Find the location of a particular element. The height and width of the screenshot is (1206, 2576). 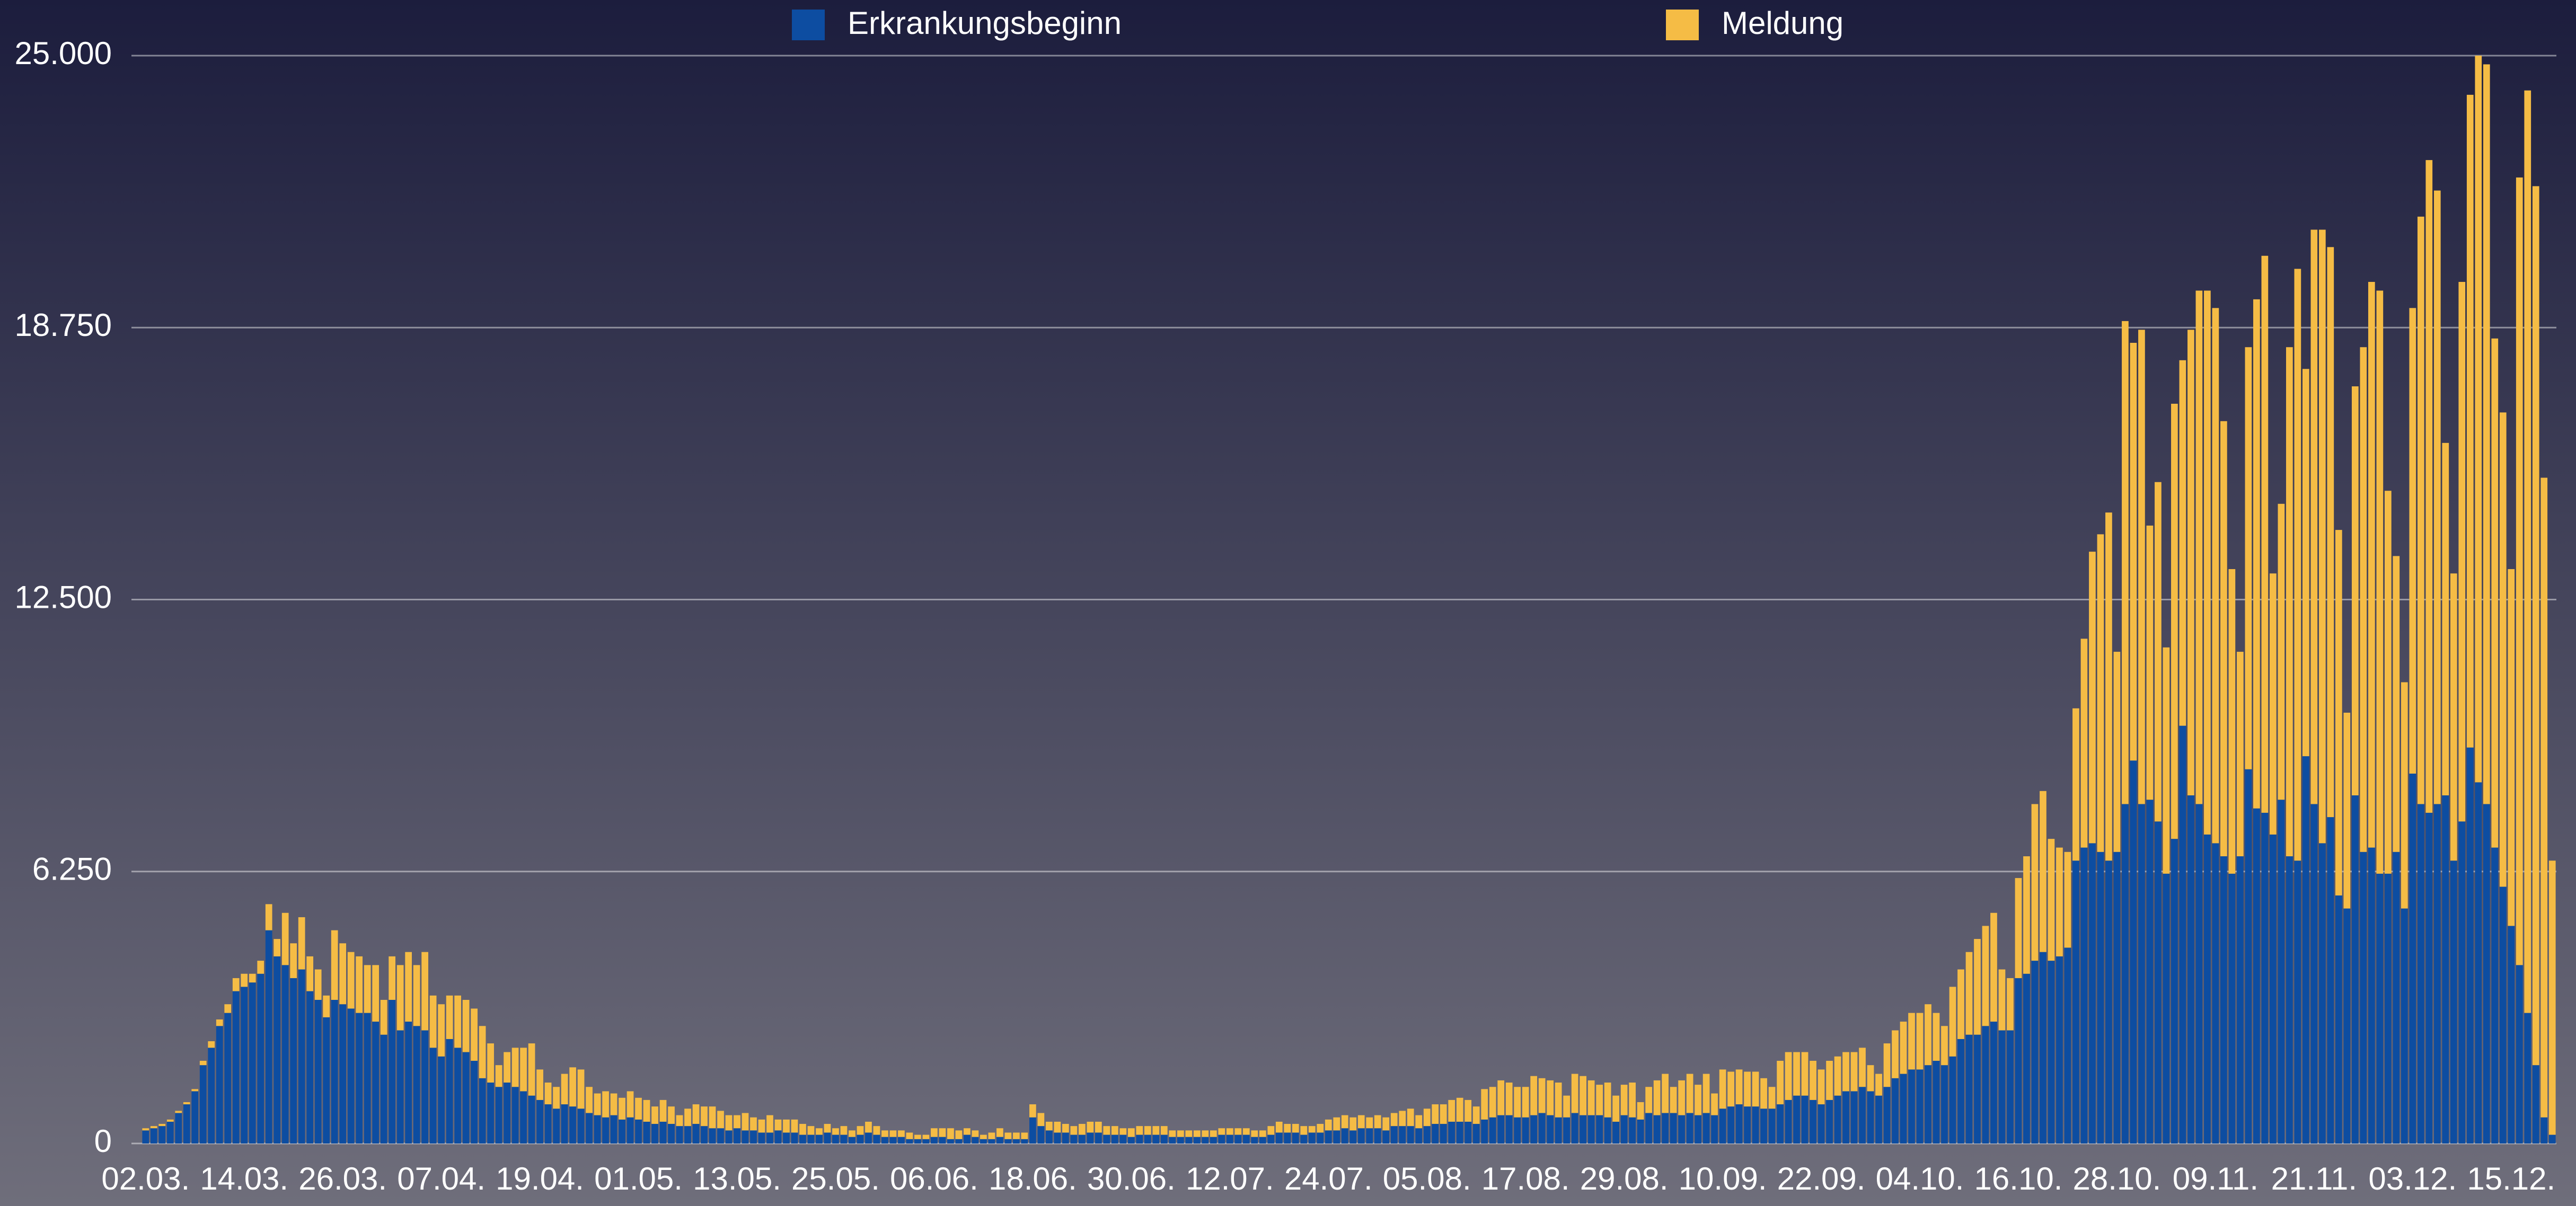

legend-swatch is located at coordinates (808, 25).